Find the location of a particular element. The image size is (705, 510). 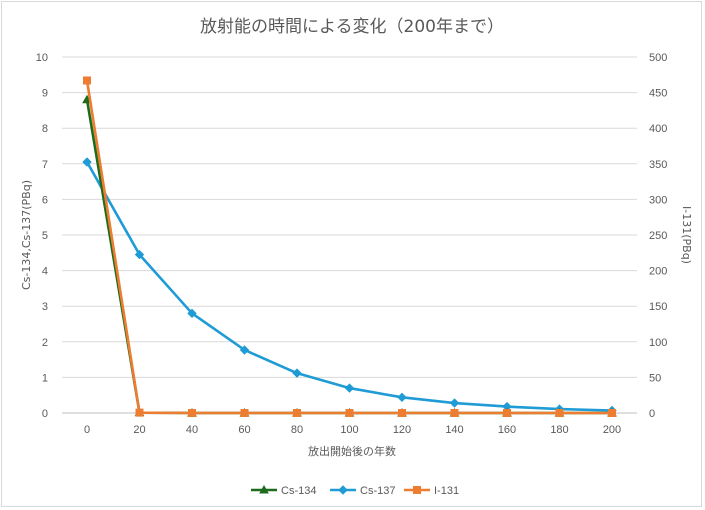

x-tick-label: 80 is located at coordinates (297, 430).